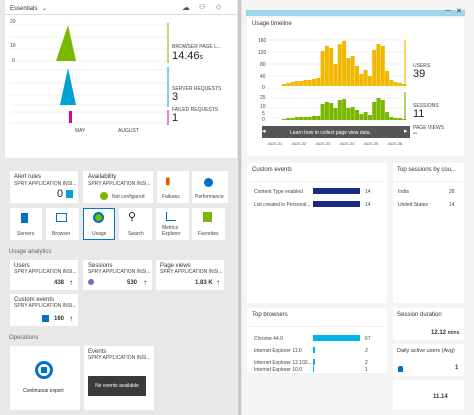 The width and height of the screenshot is (474, 415). I want to click on continuous-export-label: Continuous export, so click(43, 391).